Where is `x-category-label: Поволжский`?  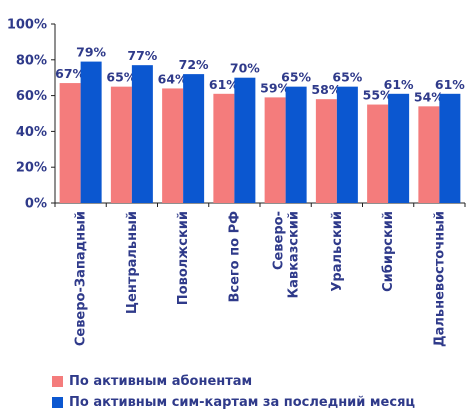
x-category-label: Поволжский is located at coordinates (183, 258).